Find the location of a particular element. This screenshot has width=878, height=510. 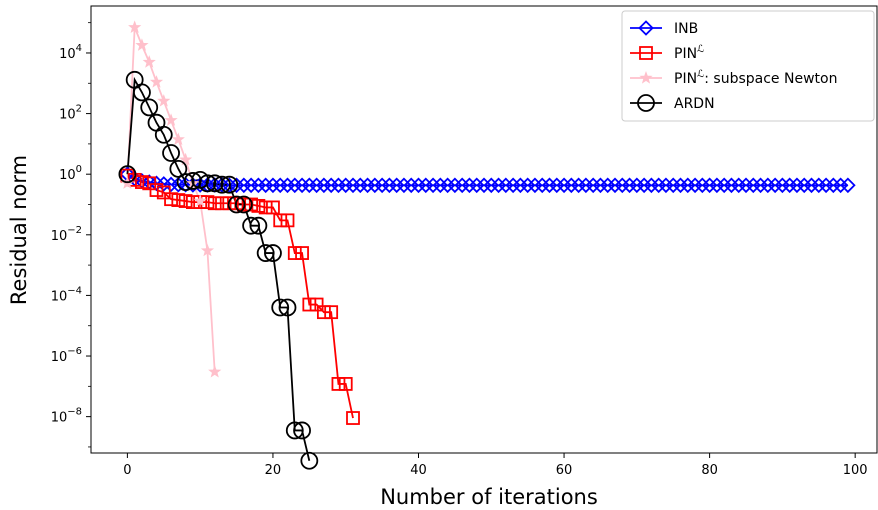

series-line is located at coordinates (487, 180).